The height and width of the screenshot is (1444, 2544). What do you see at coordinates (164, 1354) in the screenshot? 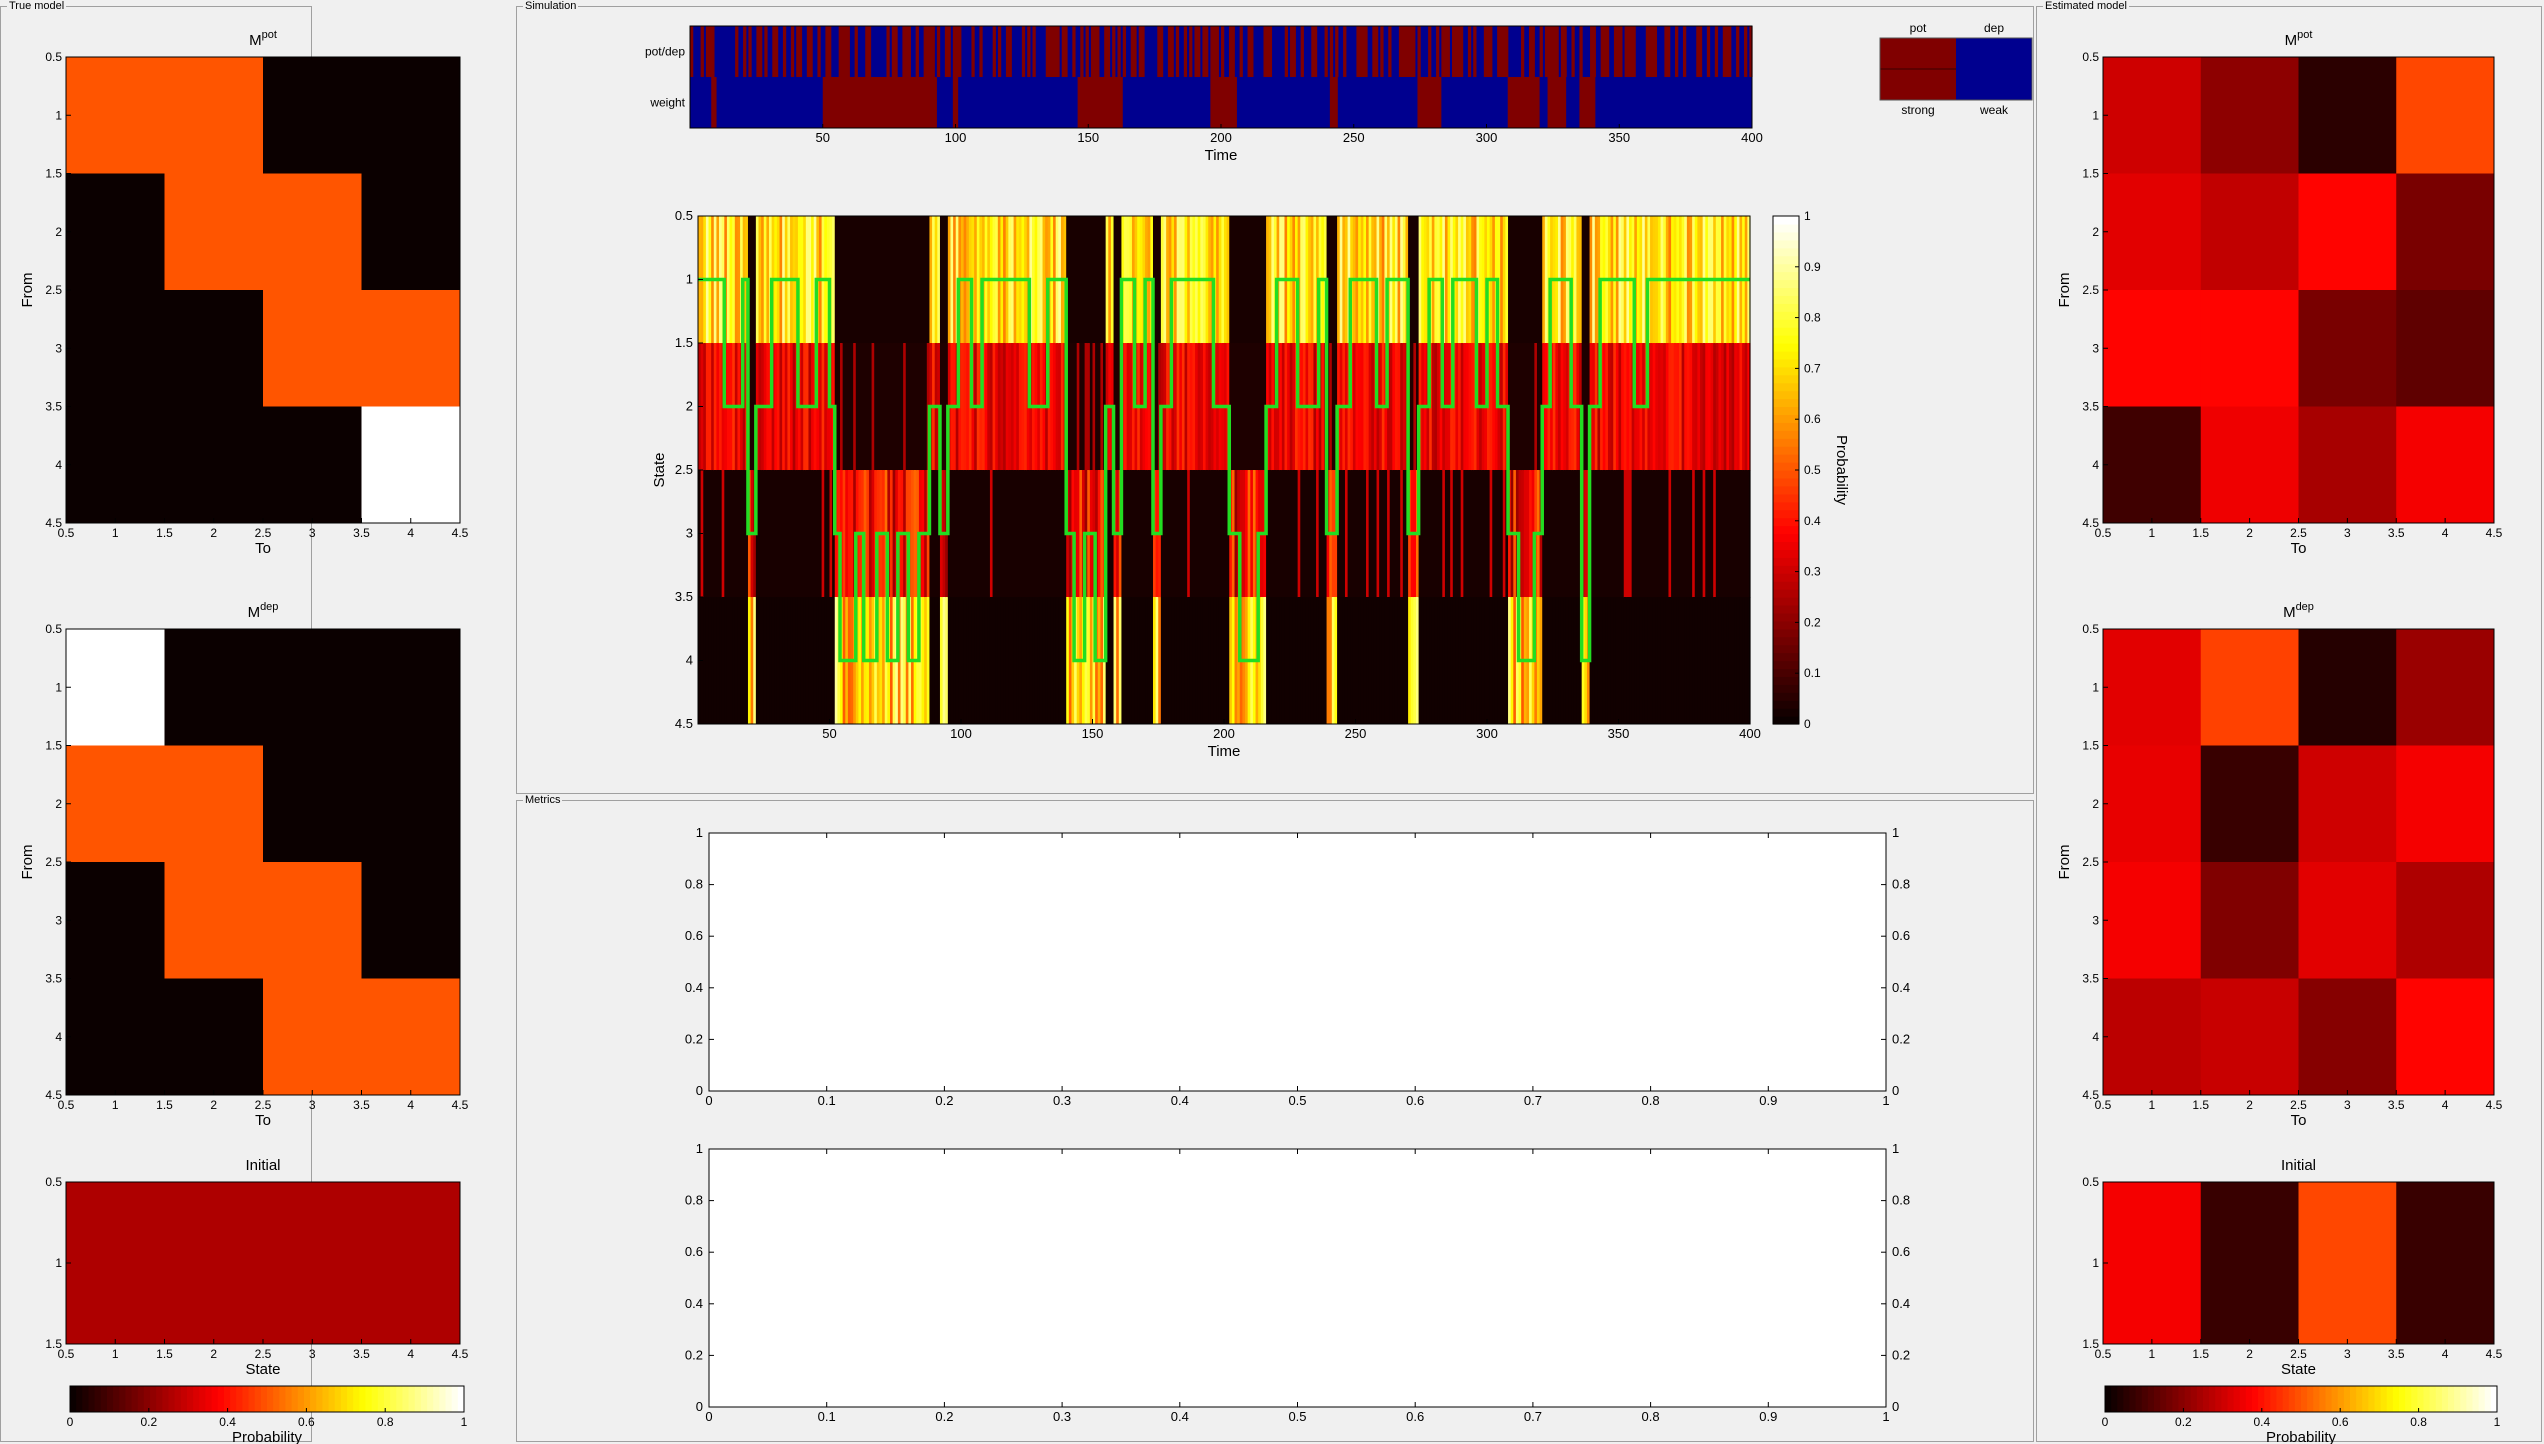
I see `true_initial-xtick-label: 1.5` at bounding box center [164, 1354].